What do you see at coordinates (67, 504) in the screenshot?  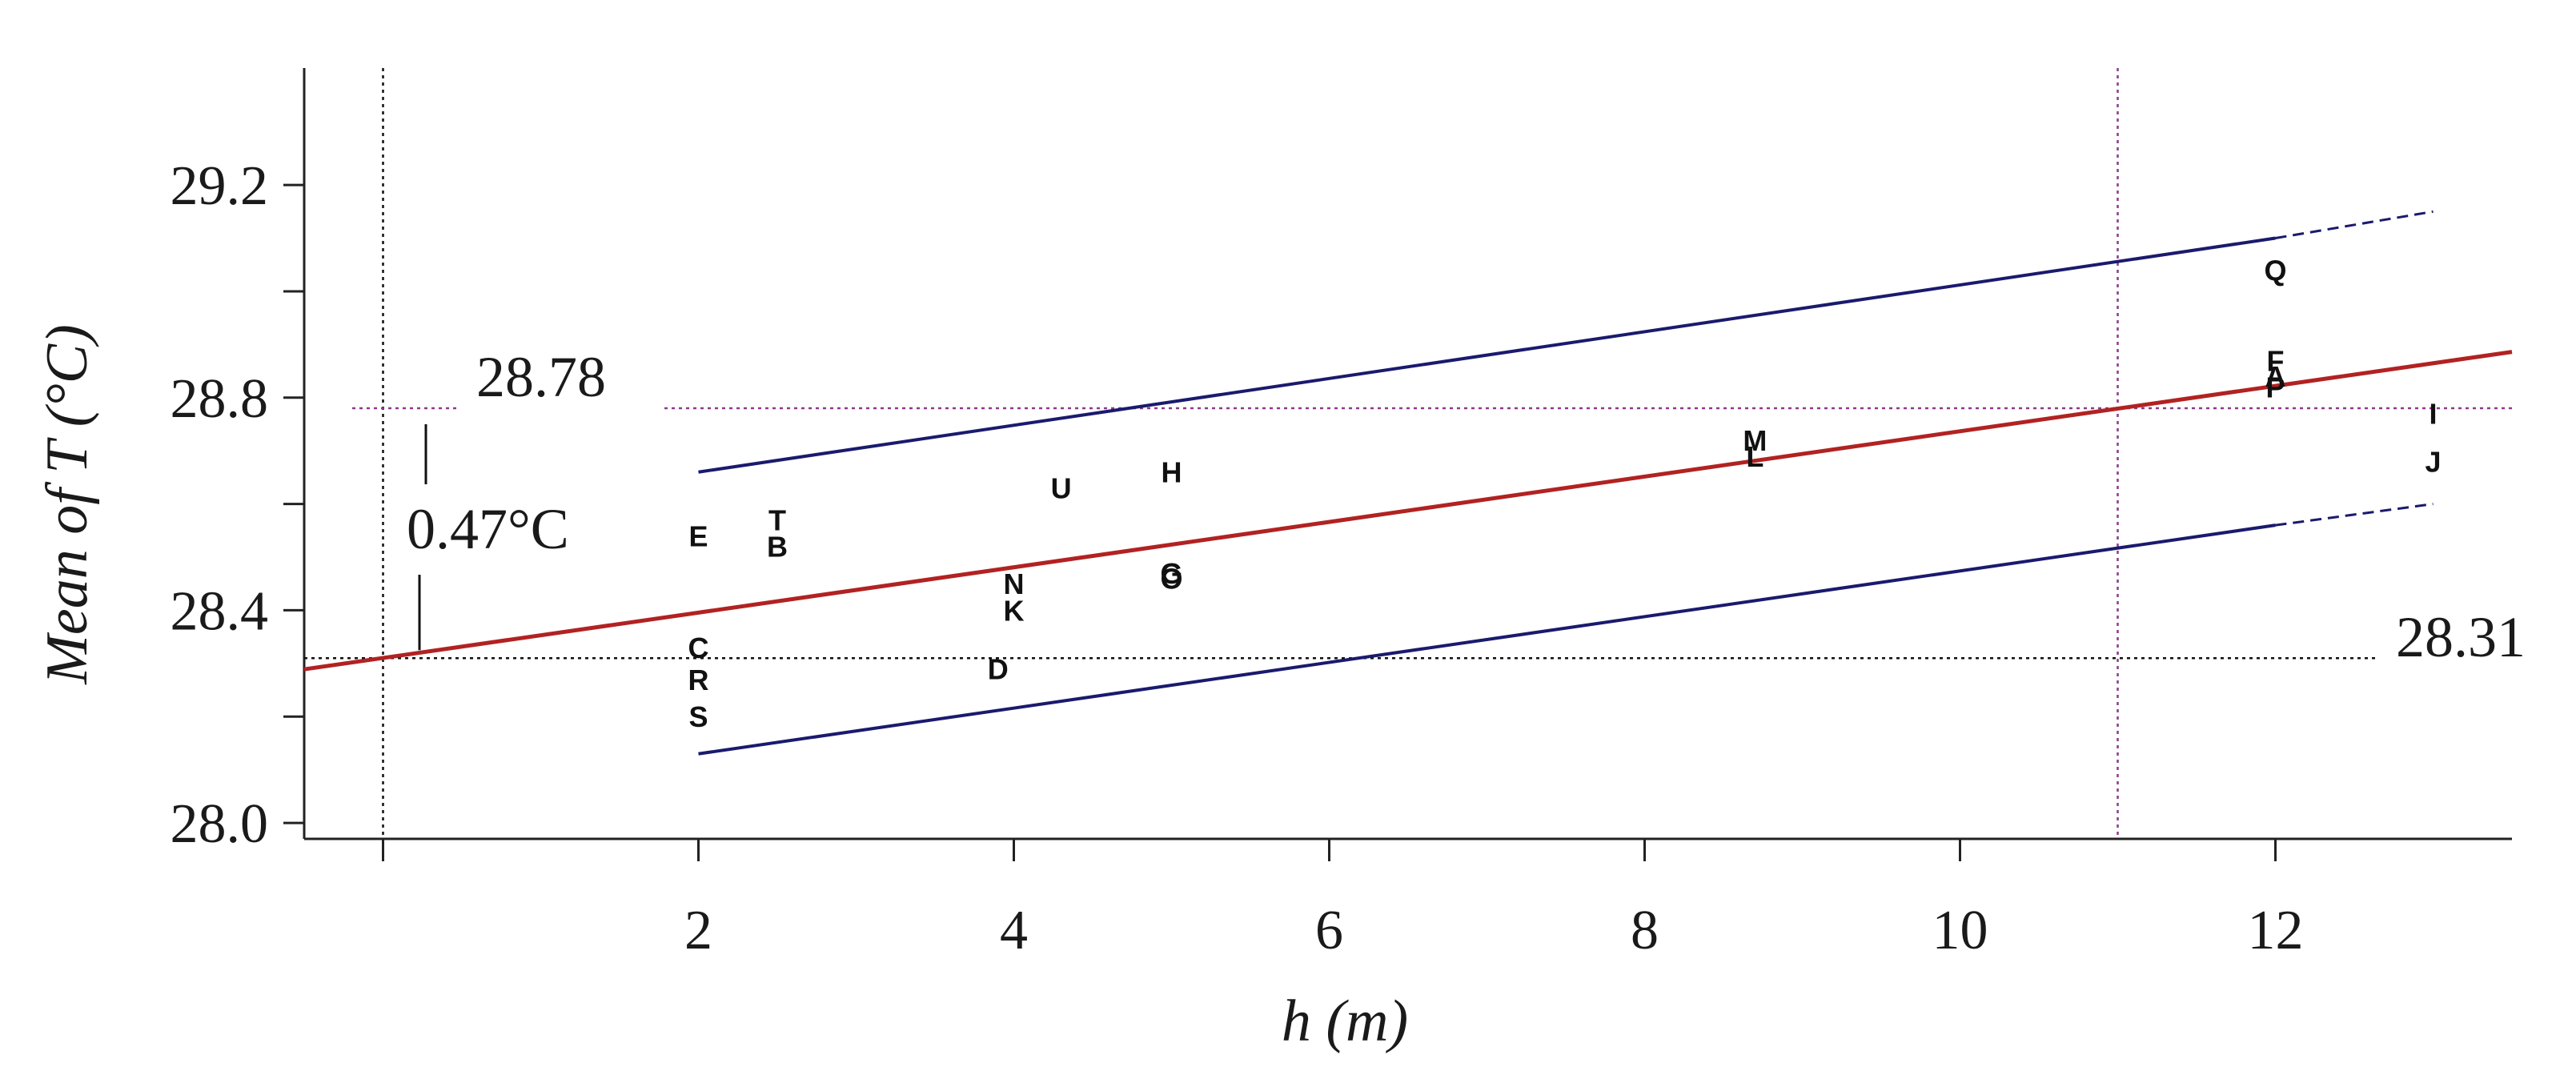 I see `y-axis-title: Mean of T (°C)` at bounding box center [67, 504].